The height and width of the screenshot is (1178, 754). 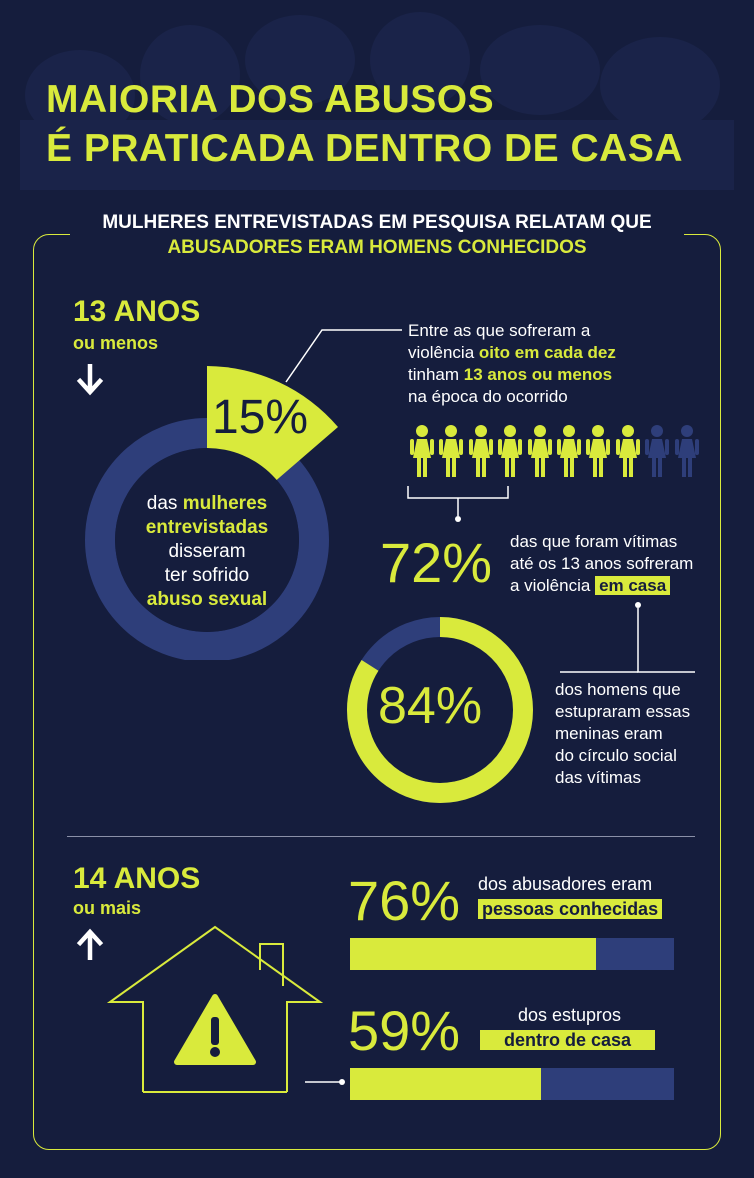 I want to click on bar-76-fill, so click(x=473, y=954).